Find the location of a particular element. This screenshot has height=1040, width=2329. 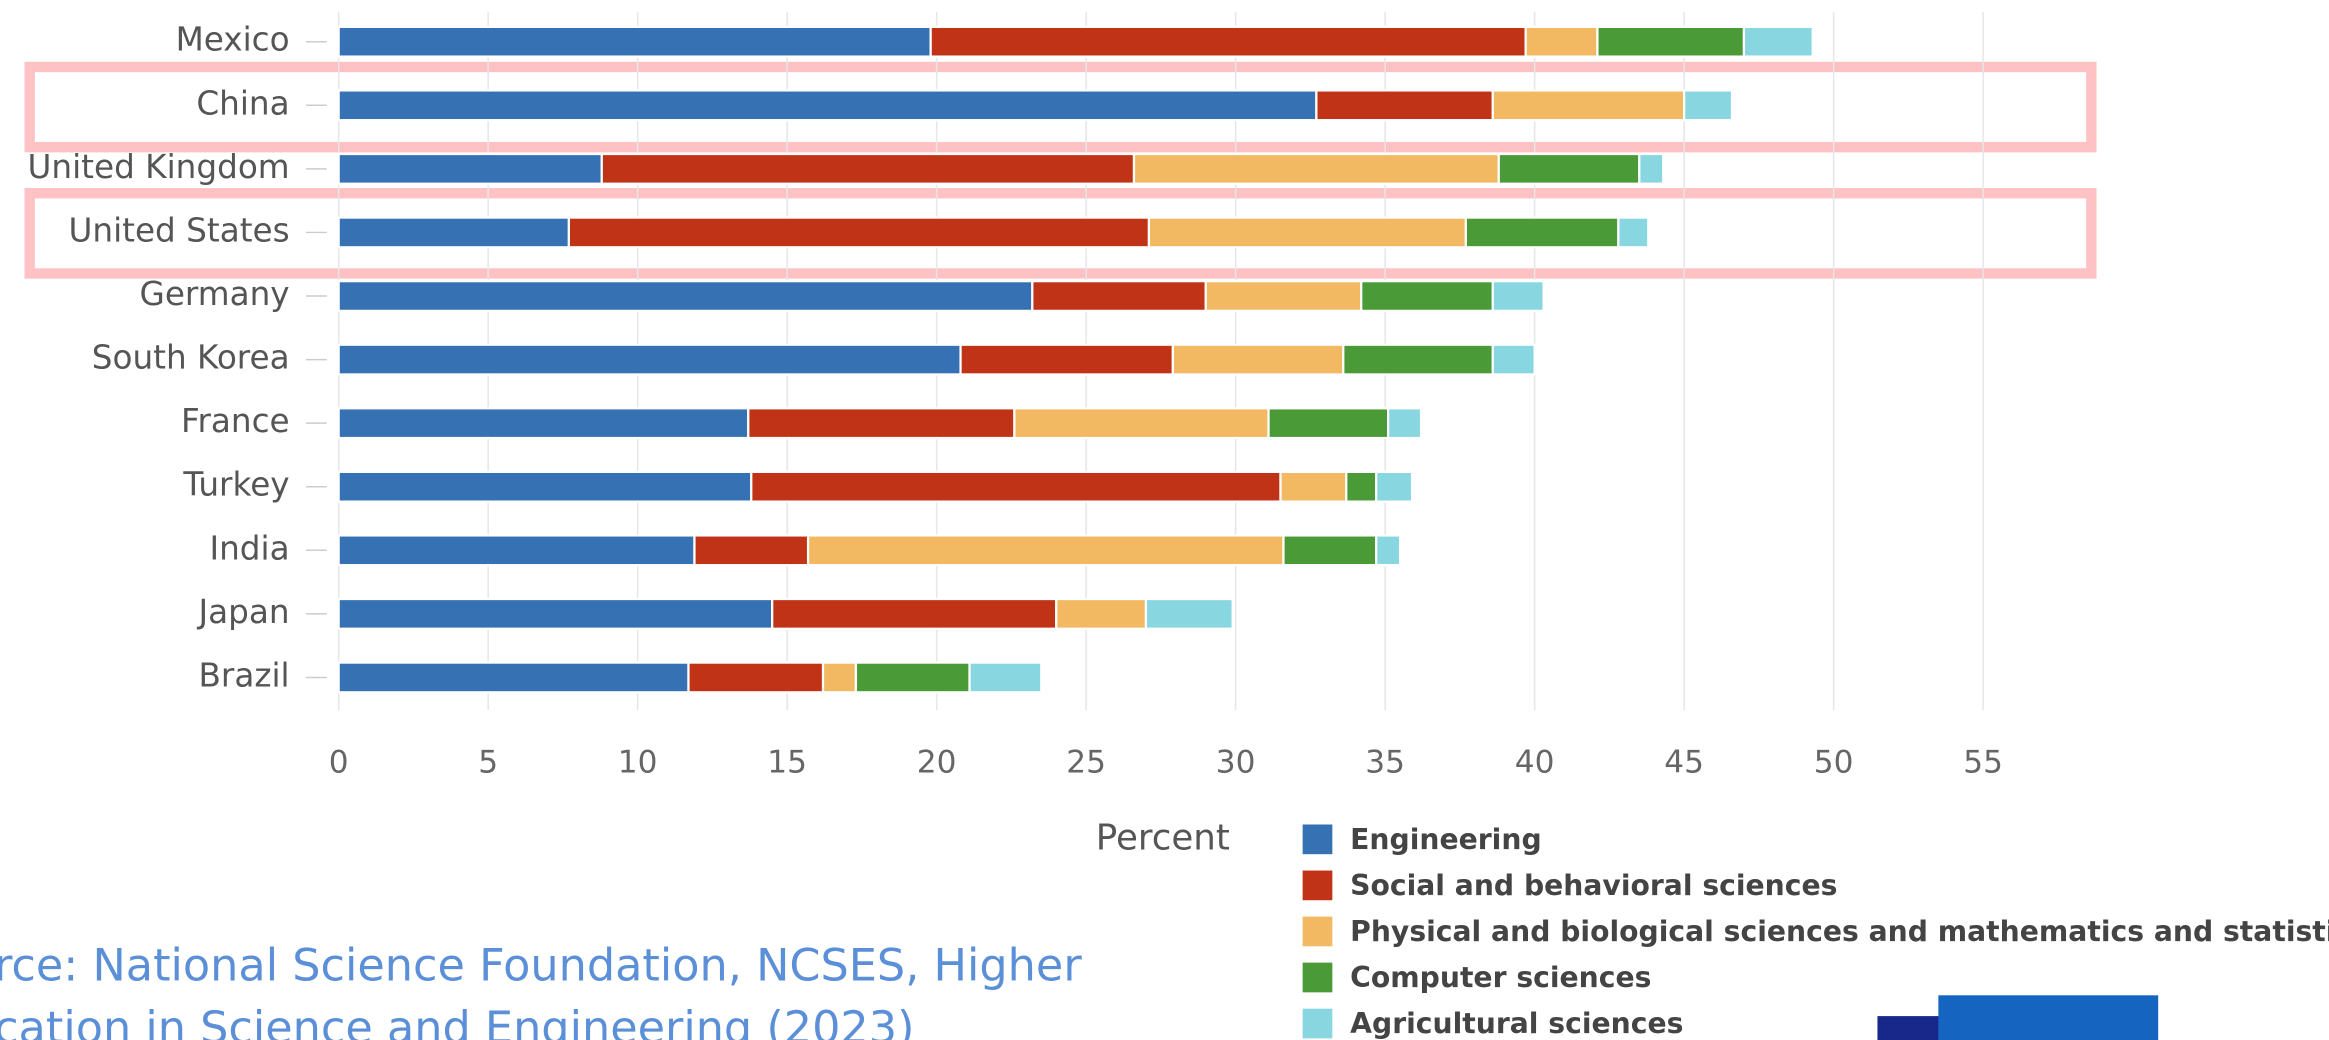

x-tick-label: 20 is located at coordinates (937, 763).